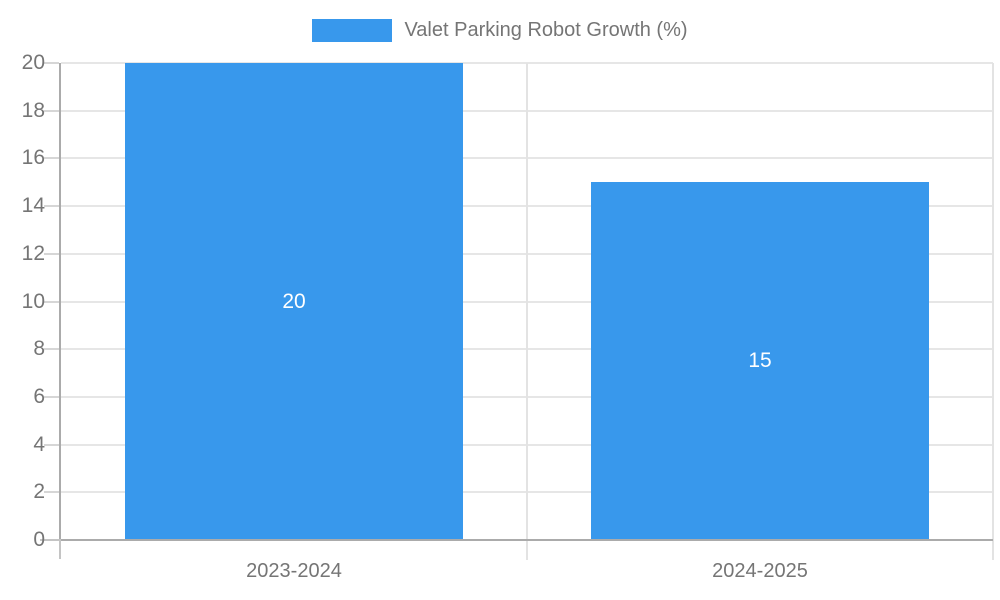 This screenshot has width=1000, height=600. Describe the element at coordinates (33, 206) in the screenshot. I see `y-tick-label-14: 14` at that location.